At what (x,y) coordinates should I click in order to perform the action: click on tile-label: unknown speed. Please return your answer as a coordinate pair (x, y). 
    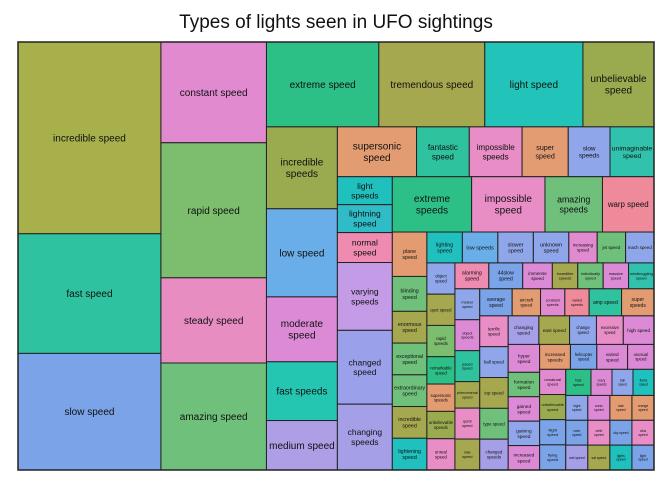
    Looking at the image, I should click on (551, 248).